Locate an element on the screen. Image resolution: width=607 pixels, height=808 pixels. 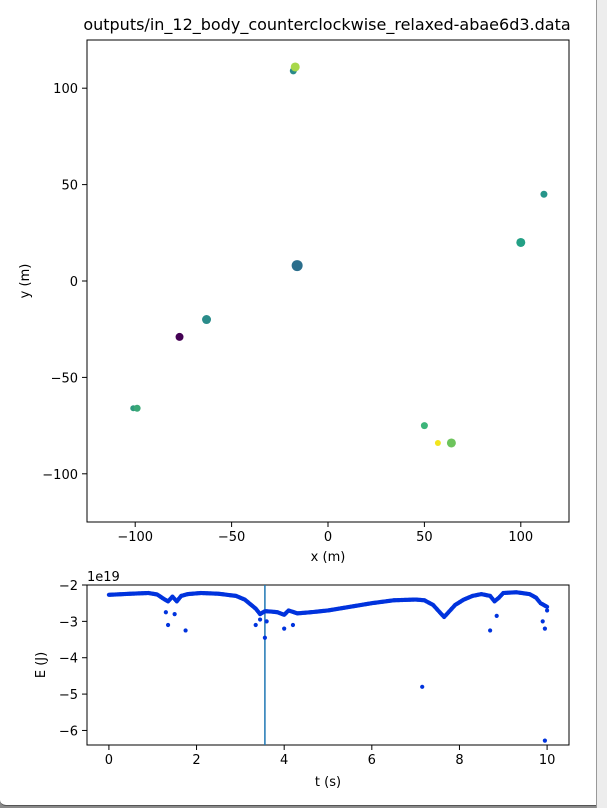
e-tick-label: −4 is located at coordinates (68, 659).